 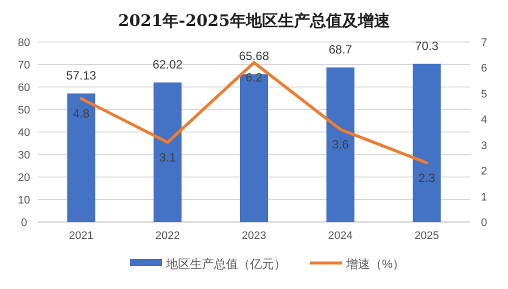 I want to click on legend-label: 增速（%）, so click(x=375, y=264).